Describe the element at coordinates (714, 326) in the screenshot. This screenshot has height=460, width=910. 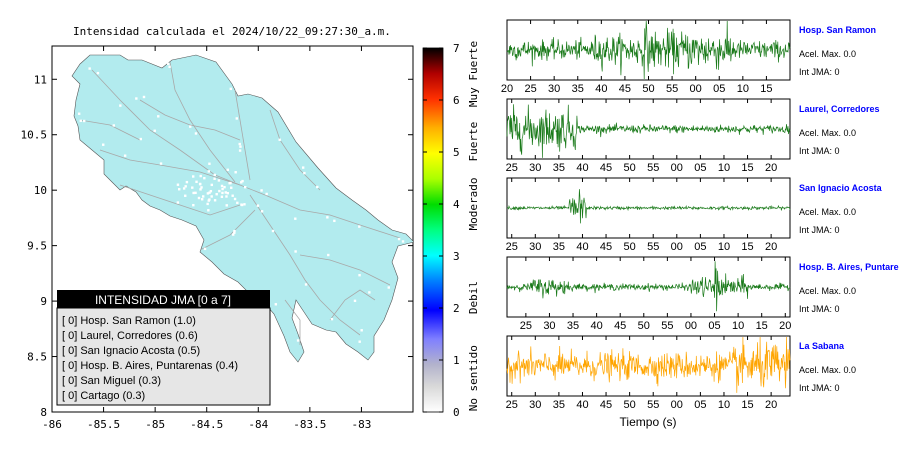
I see `waveform-x-tick-label: 05` at that location.